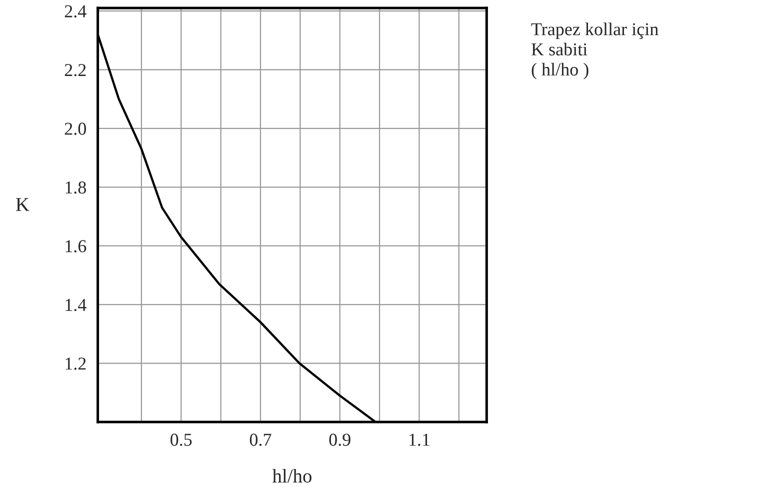 The height and width of the screenshot is (503, 764). I want to click on x-tick-label: 1.1, so click(420, 440).